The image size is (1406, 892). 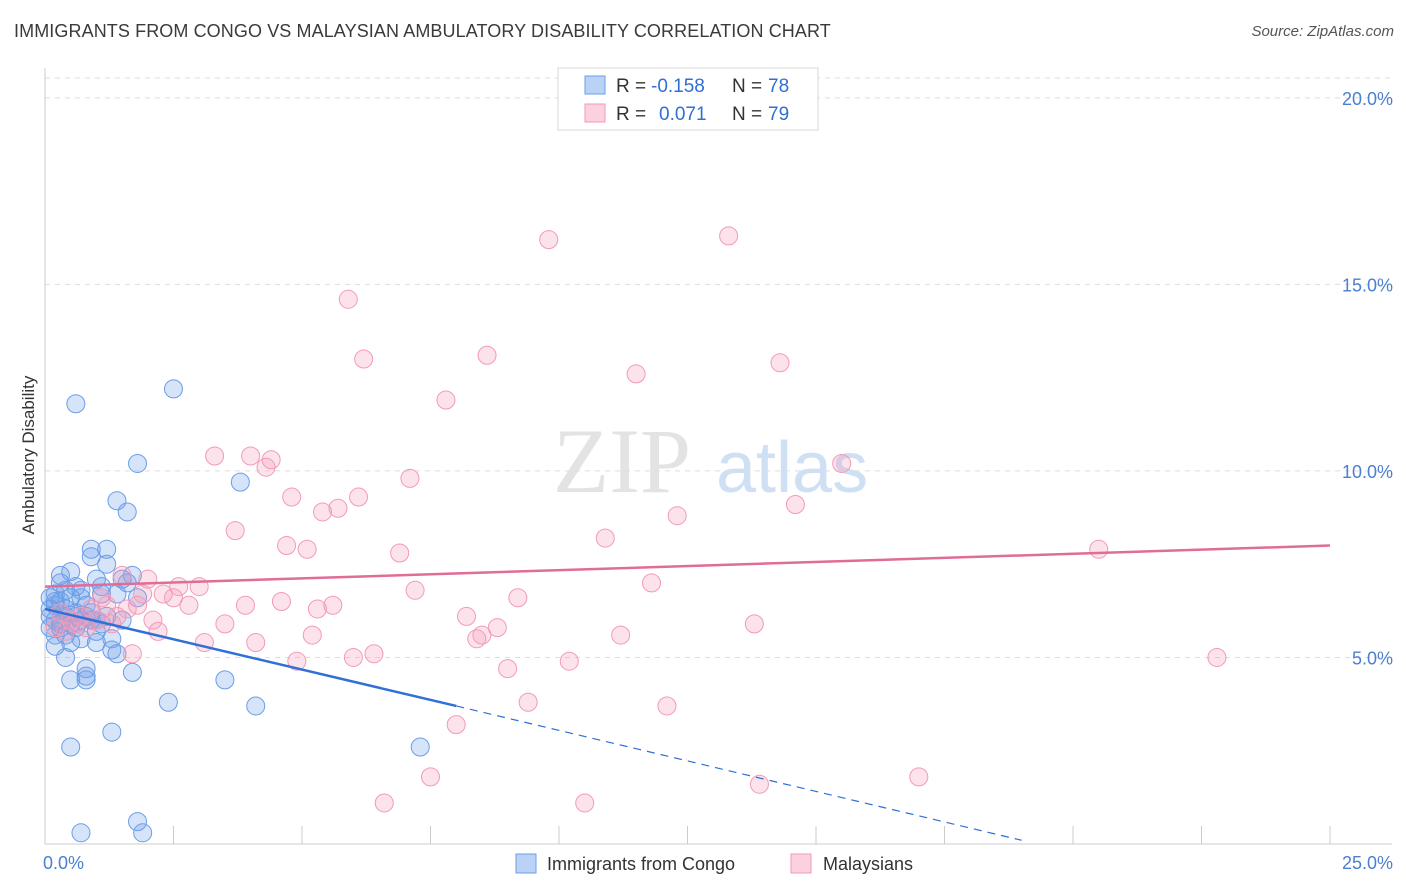 What do you see at coordinates (683, 114) in the screenshot?
I see `legend-r-value: 0.071` at bounding box center [683, 114].